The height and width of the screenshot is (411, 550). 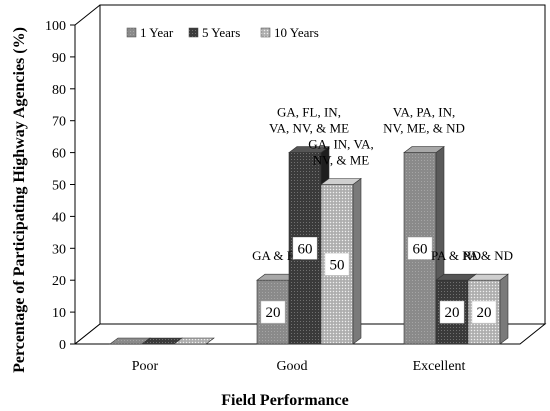 What do you see at coordinates (59, 217) in the screenshot?
I see `y-tick-label: 40` at bounding box center [59, 217].